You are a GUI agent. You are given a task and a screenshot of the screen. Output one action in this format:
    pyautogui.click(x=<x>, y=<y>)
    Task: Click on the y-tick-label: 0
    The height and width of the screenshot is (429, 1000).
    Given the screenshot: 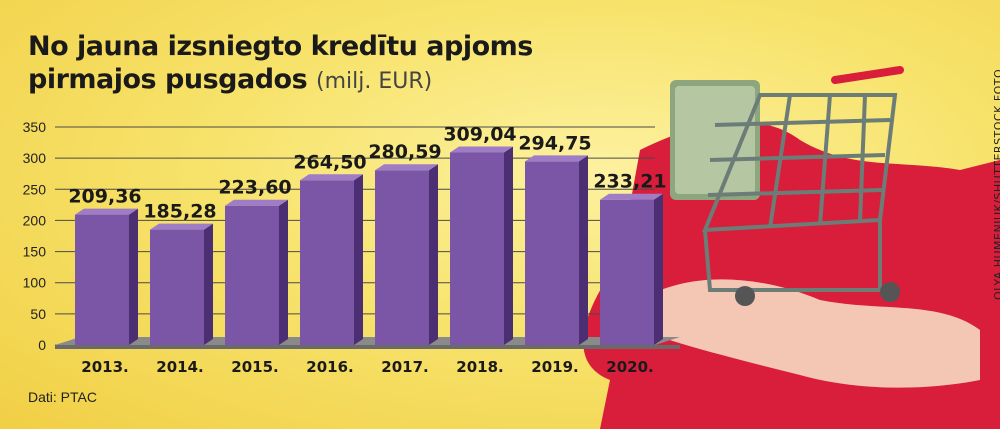 What is the action you would take?
    pyautogui.click(x=42, y=345)
    